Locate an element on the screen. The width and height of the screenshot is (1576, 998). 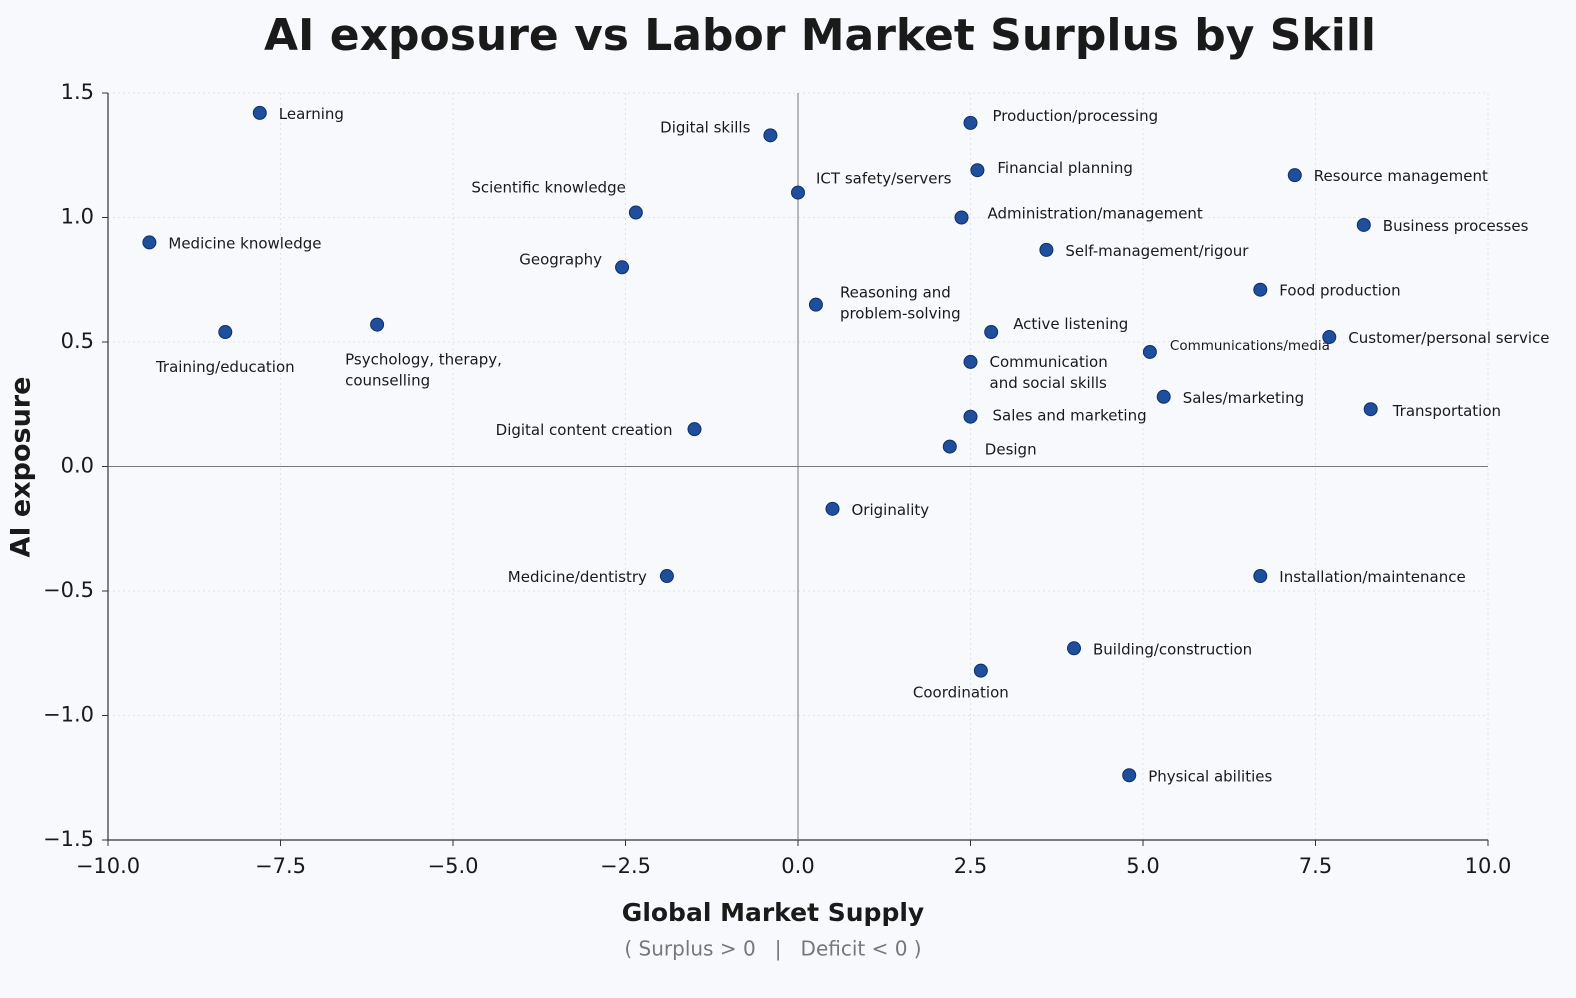
point-label: Medicine knowledge is located at coordinates (244, 243).